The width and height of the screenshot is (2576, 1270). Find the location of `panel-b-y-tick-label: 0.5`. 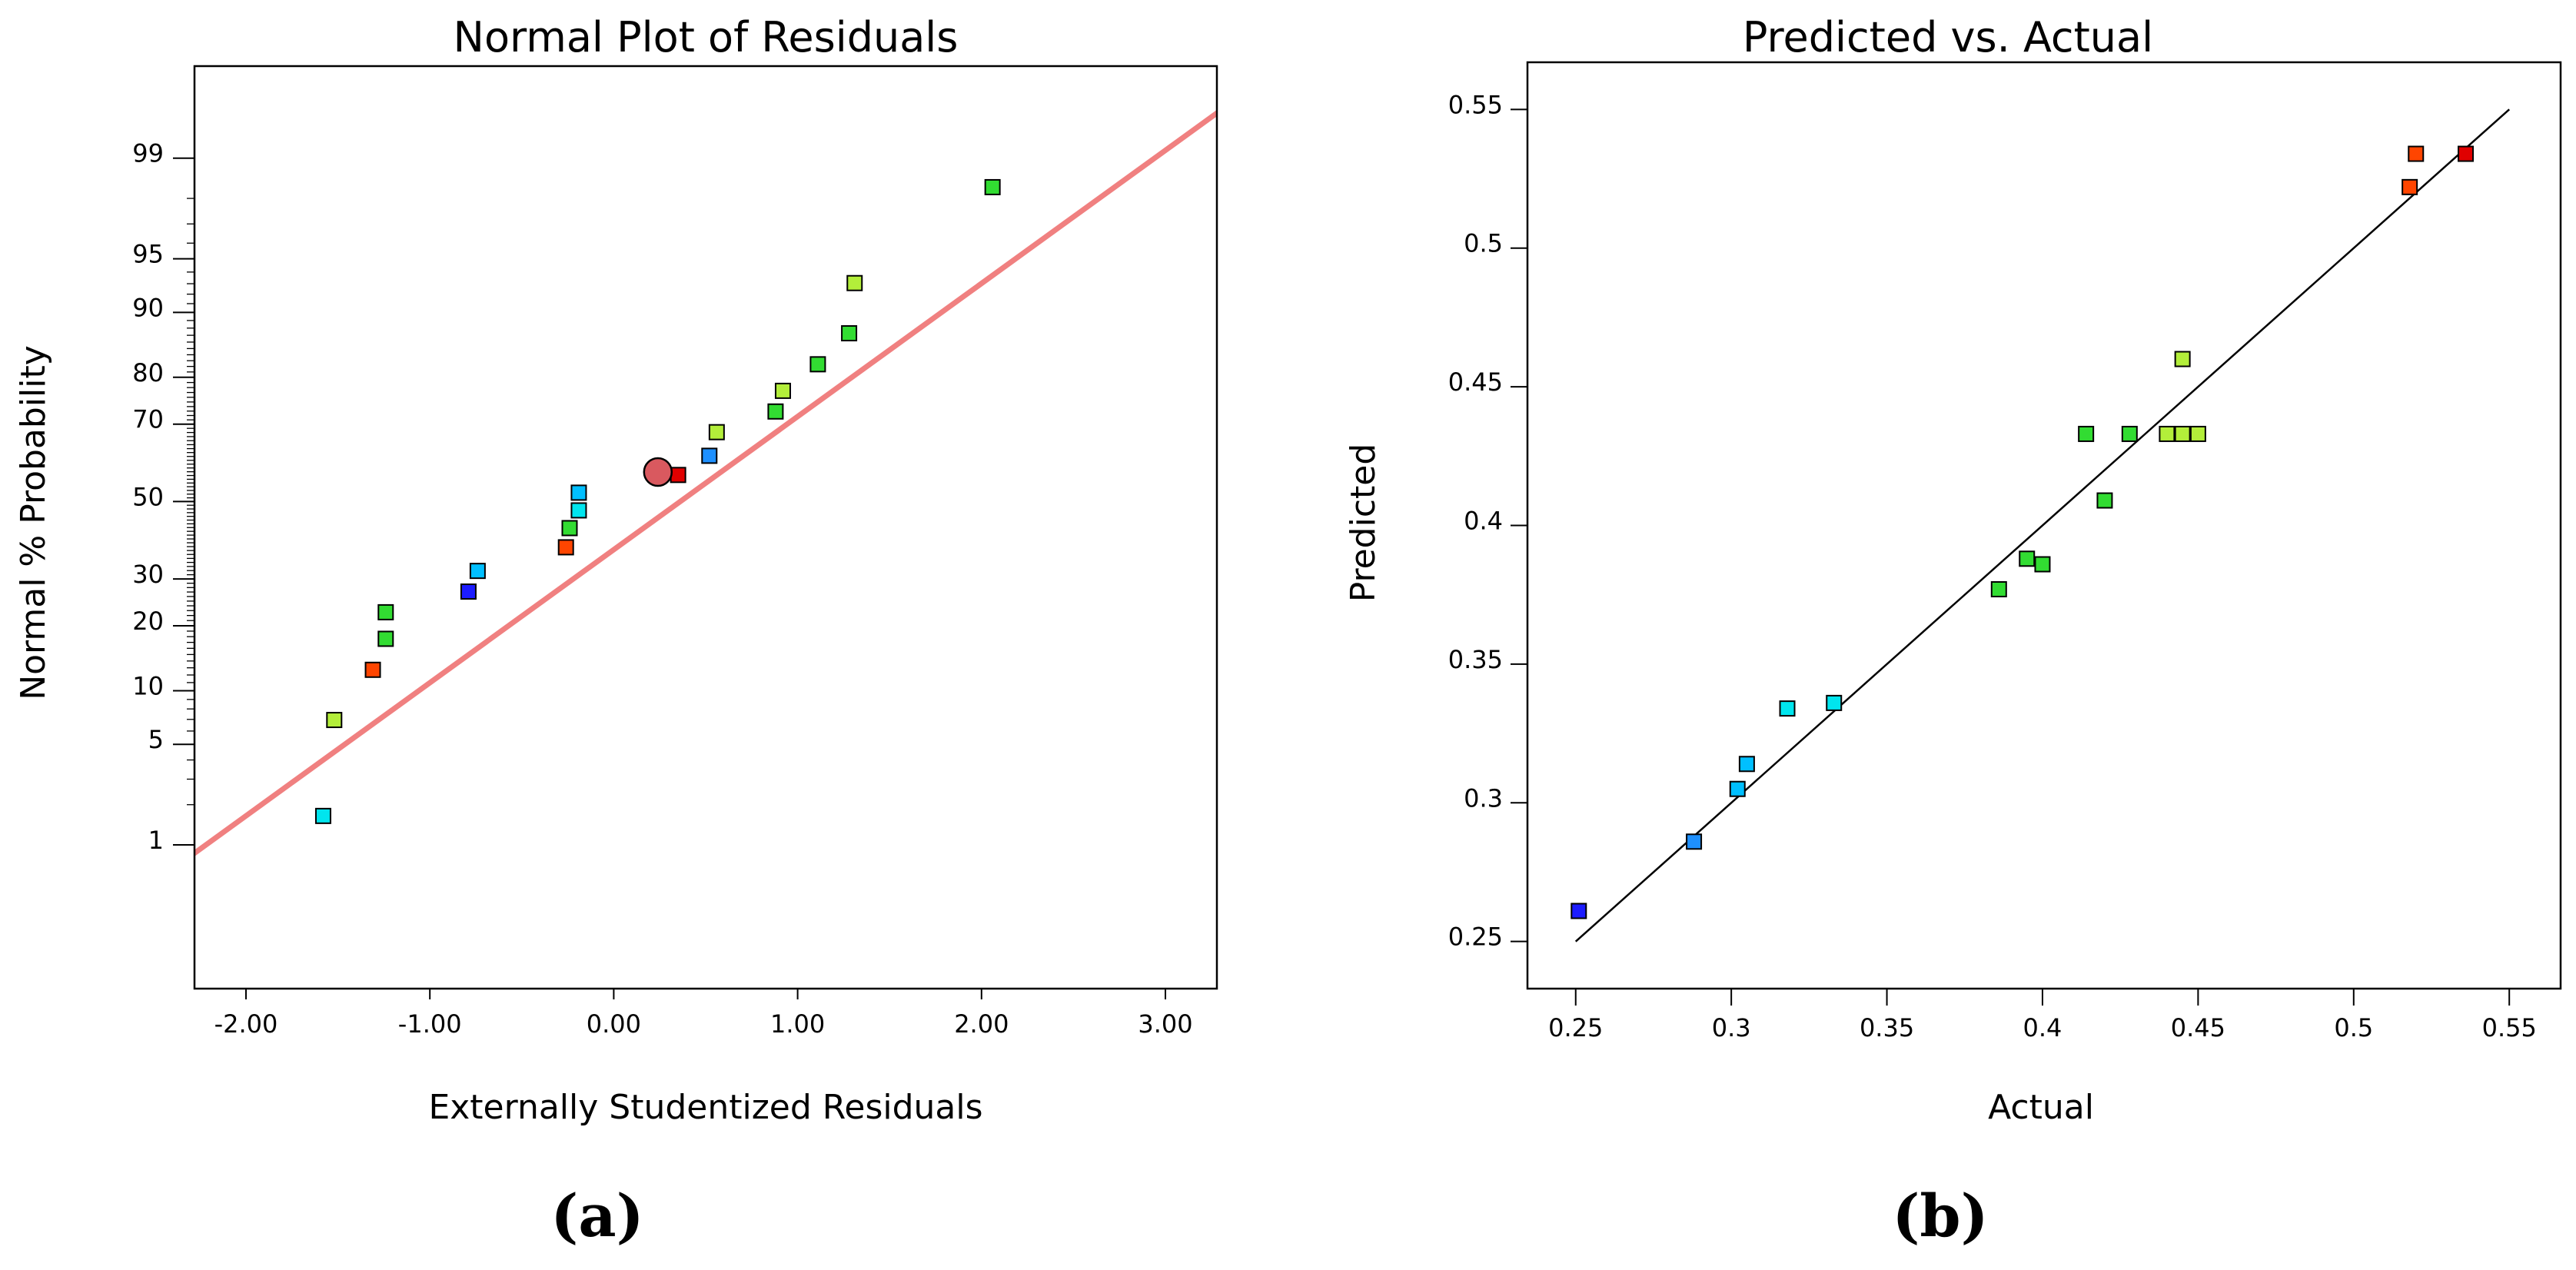

panel-b-y-tick-label: 0.5 is located at coordinates (1483, 243).